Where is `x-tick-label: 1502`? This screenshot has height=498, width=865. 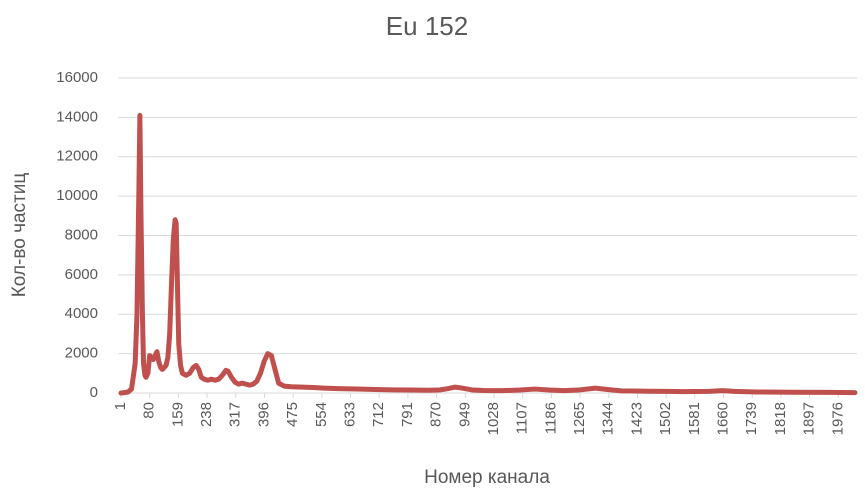
x-tick-label: 1502 is located at coordinates (665, 418).